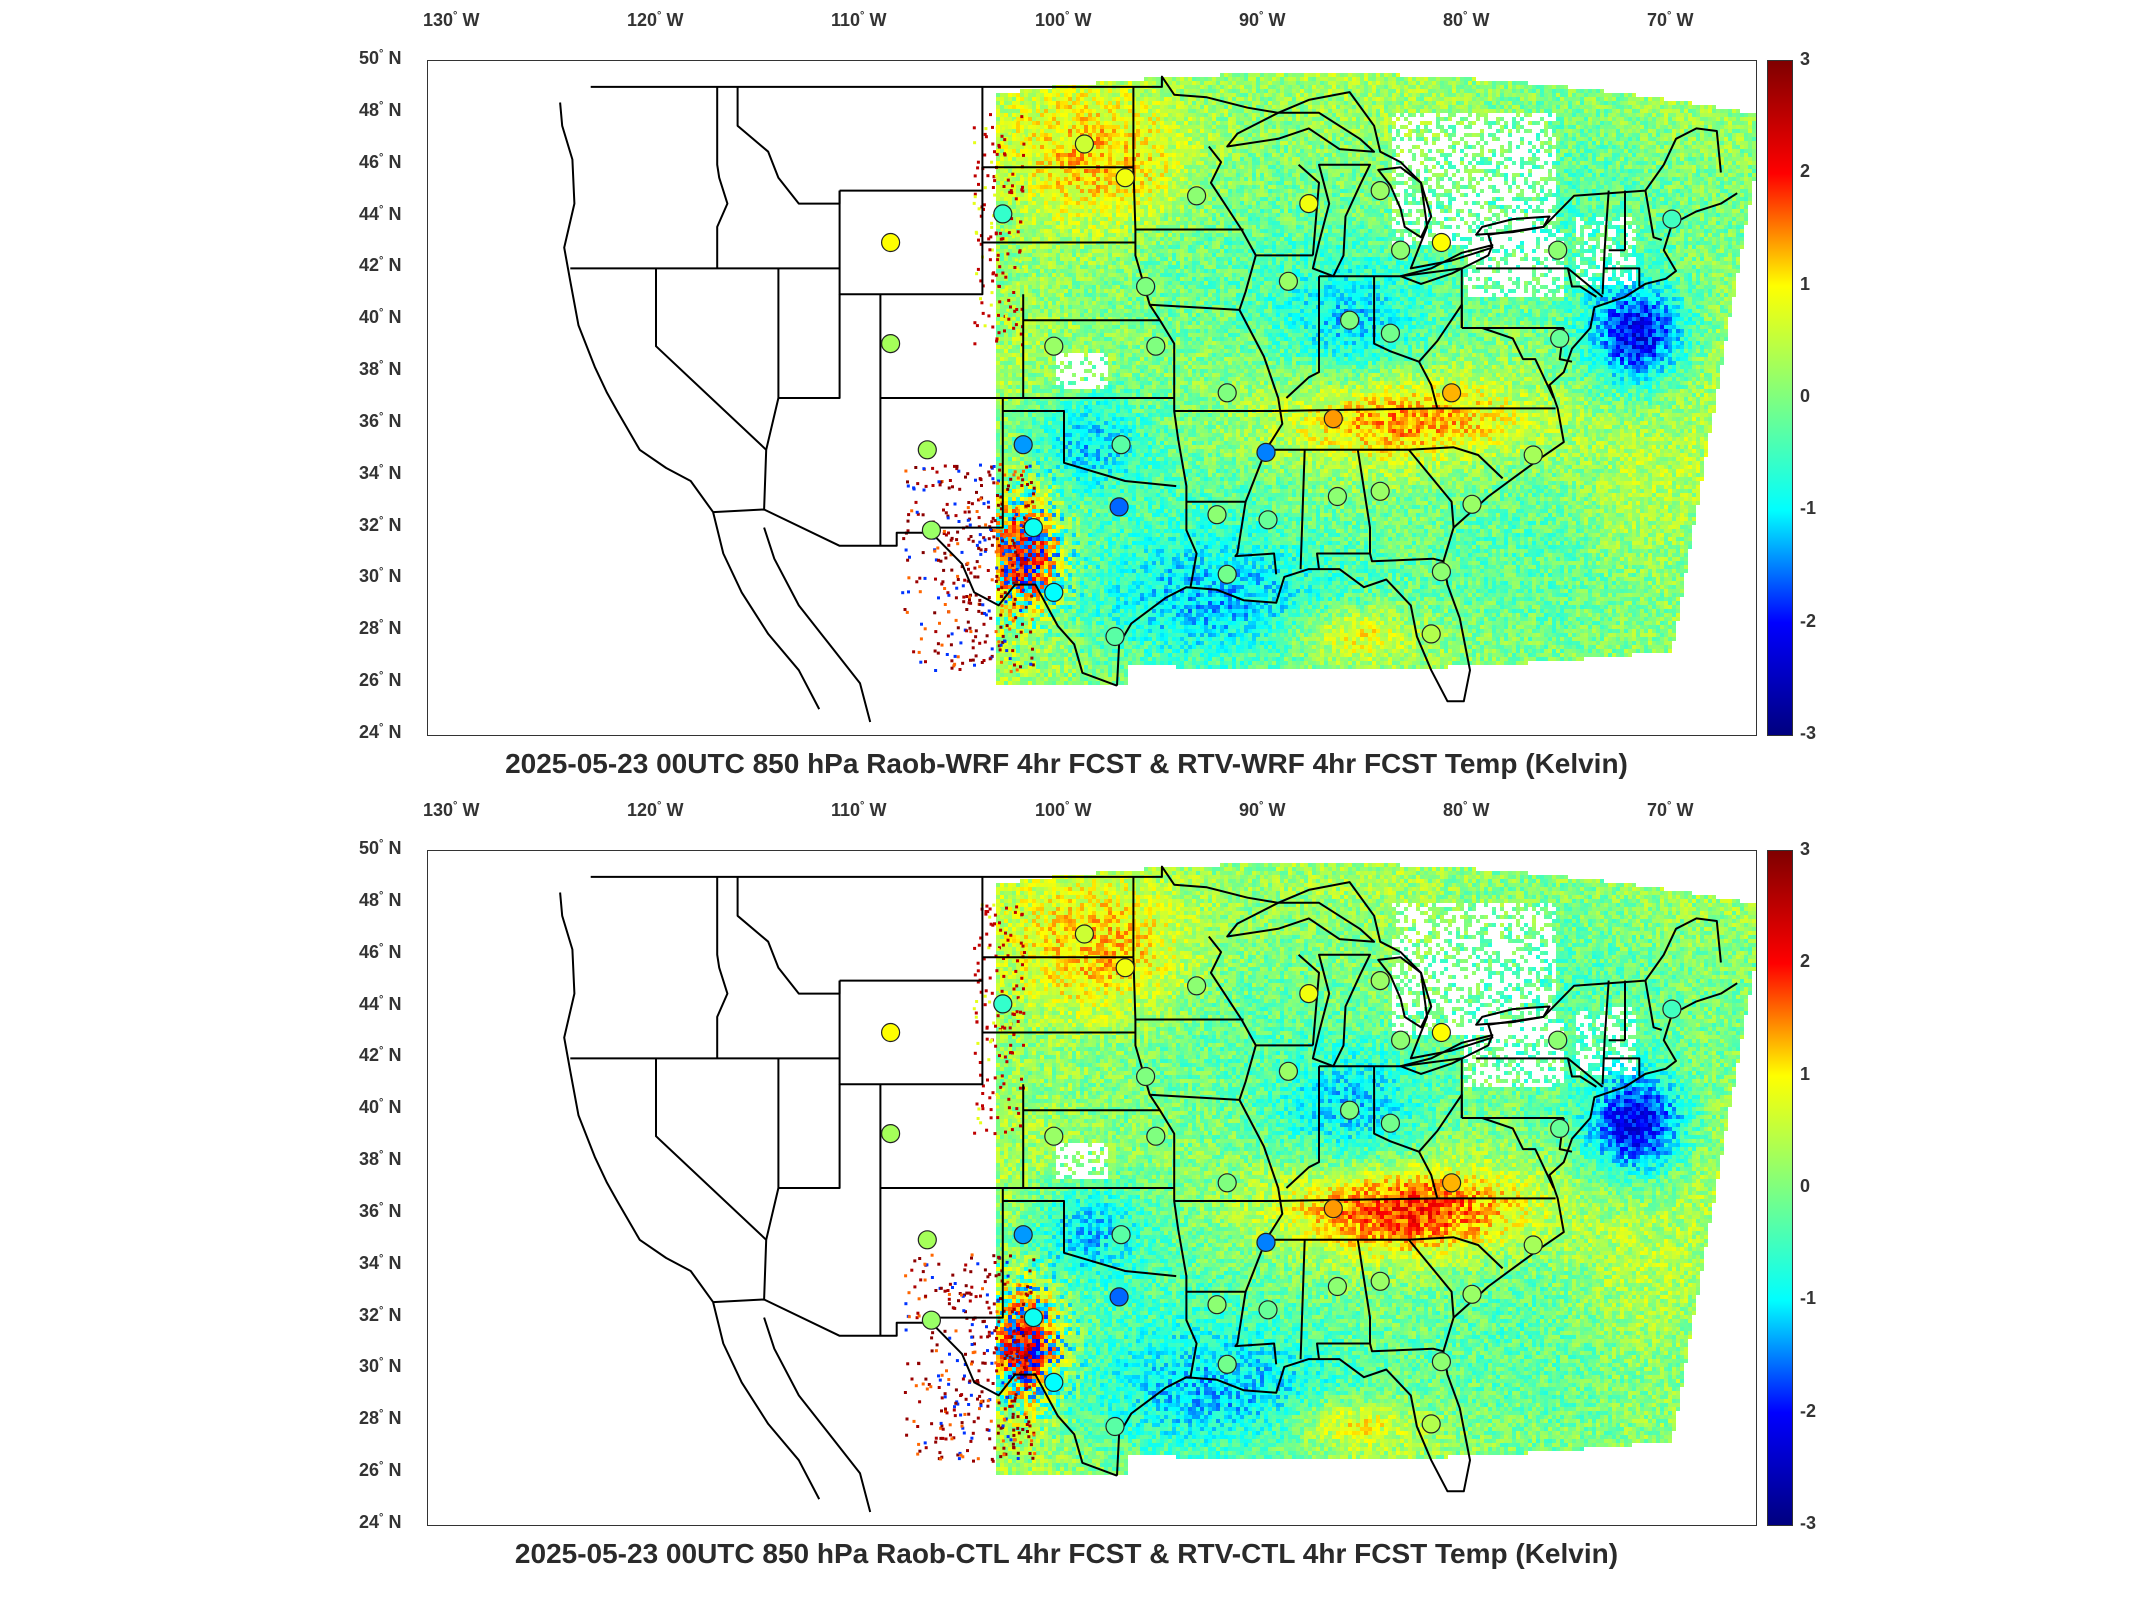 The width and height of the screenshot is (2133, 1600). Describe the element at coordinates (451, 810) in the screenshot. I see `longitude-tick-label: 130° W` at that location.